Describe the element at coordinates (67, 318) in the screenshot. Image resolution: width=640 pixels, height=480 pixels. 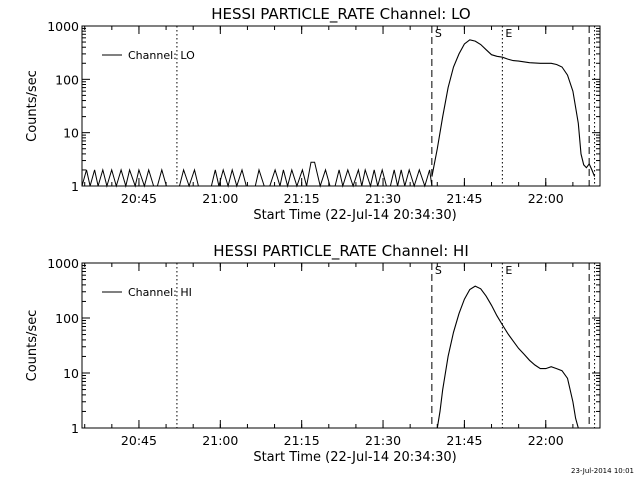
I see `panel-2-y-tick-label: 100` at that location.